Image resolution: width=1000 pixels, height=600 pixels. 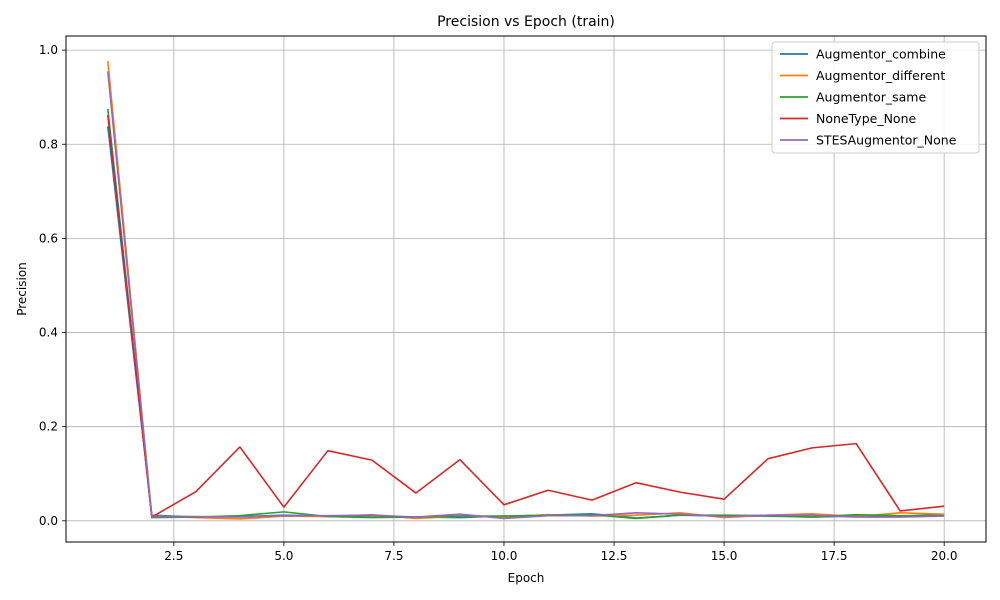 I want to click on x-tick-label: 15.0, so click(x=724, y=556).